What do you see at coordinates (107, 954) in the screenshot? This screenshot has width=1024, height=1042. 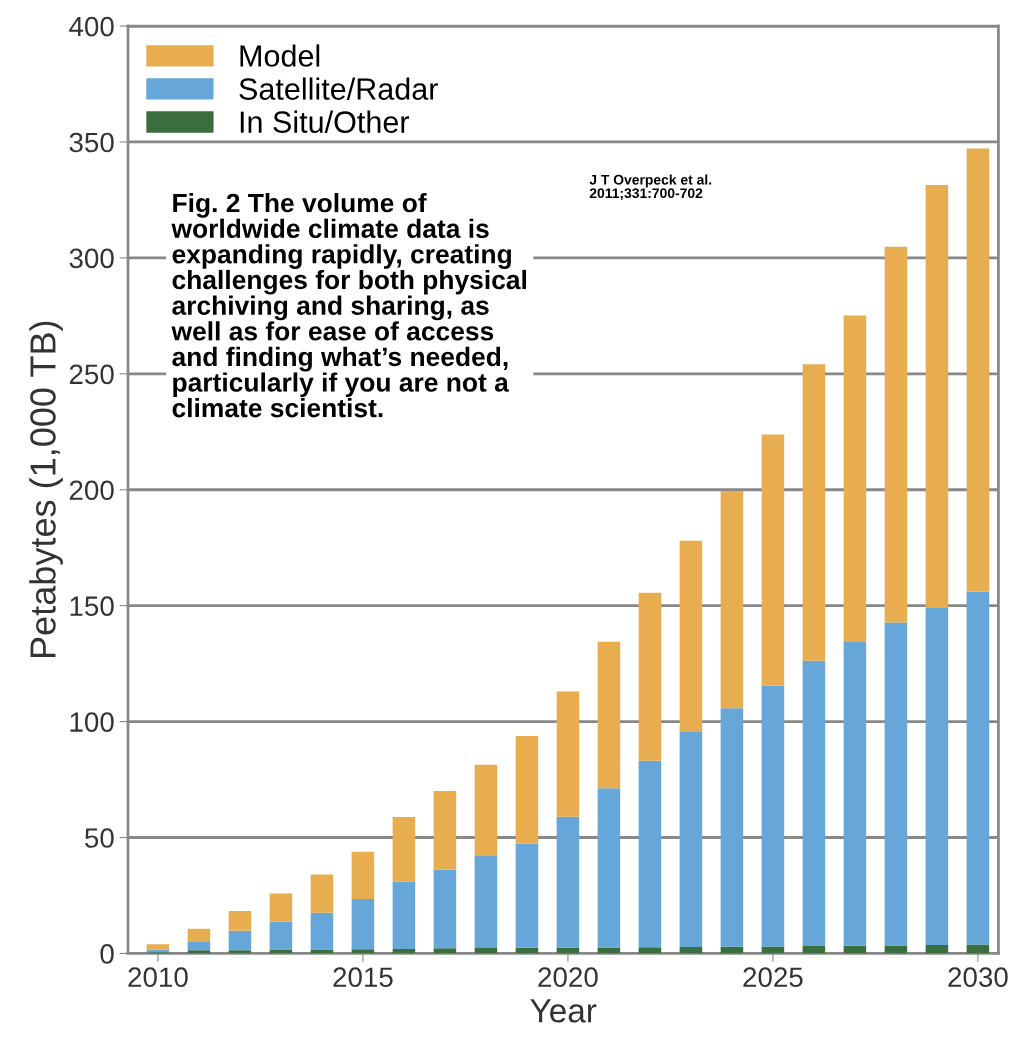 I see `y-tick-label: 0` at bounding box center [107, 954].